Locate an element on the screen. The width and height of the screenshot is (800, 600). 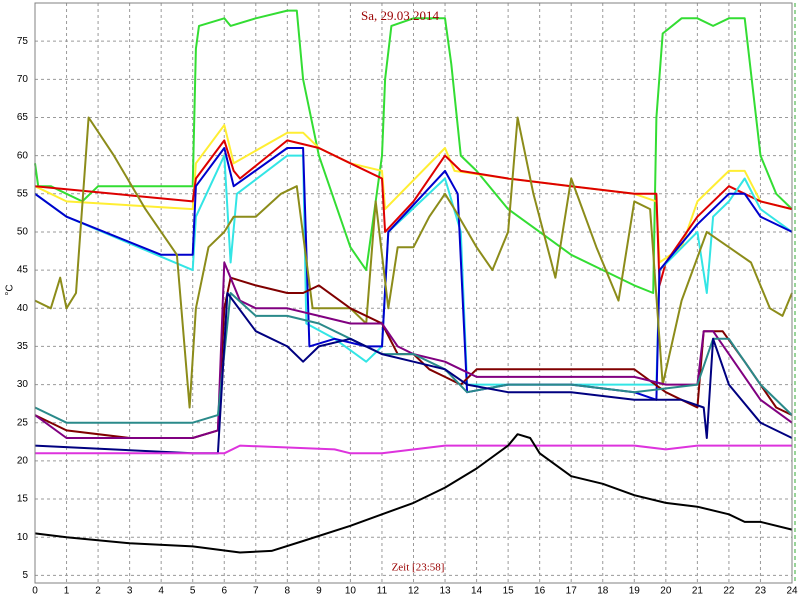
x-tick-label: 10 is located at coordinates (351, 591).